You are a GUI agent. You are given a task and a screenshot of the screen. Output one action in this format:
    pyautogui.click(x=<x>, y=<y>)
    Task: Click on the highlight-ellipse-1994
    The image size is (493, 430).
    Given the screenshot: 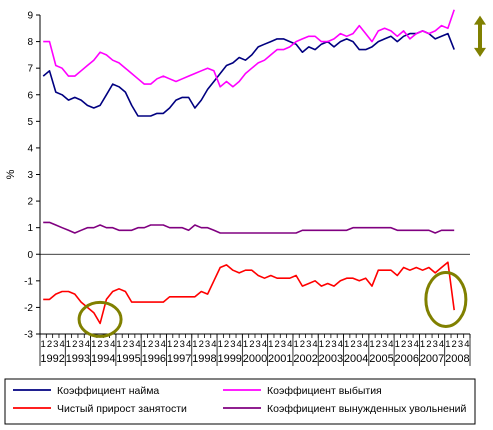 What is the action you would take?
    pyautogui.click(x=100, y=319)
    